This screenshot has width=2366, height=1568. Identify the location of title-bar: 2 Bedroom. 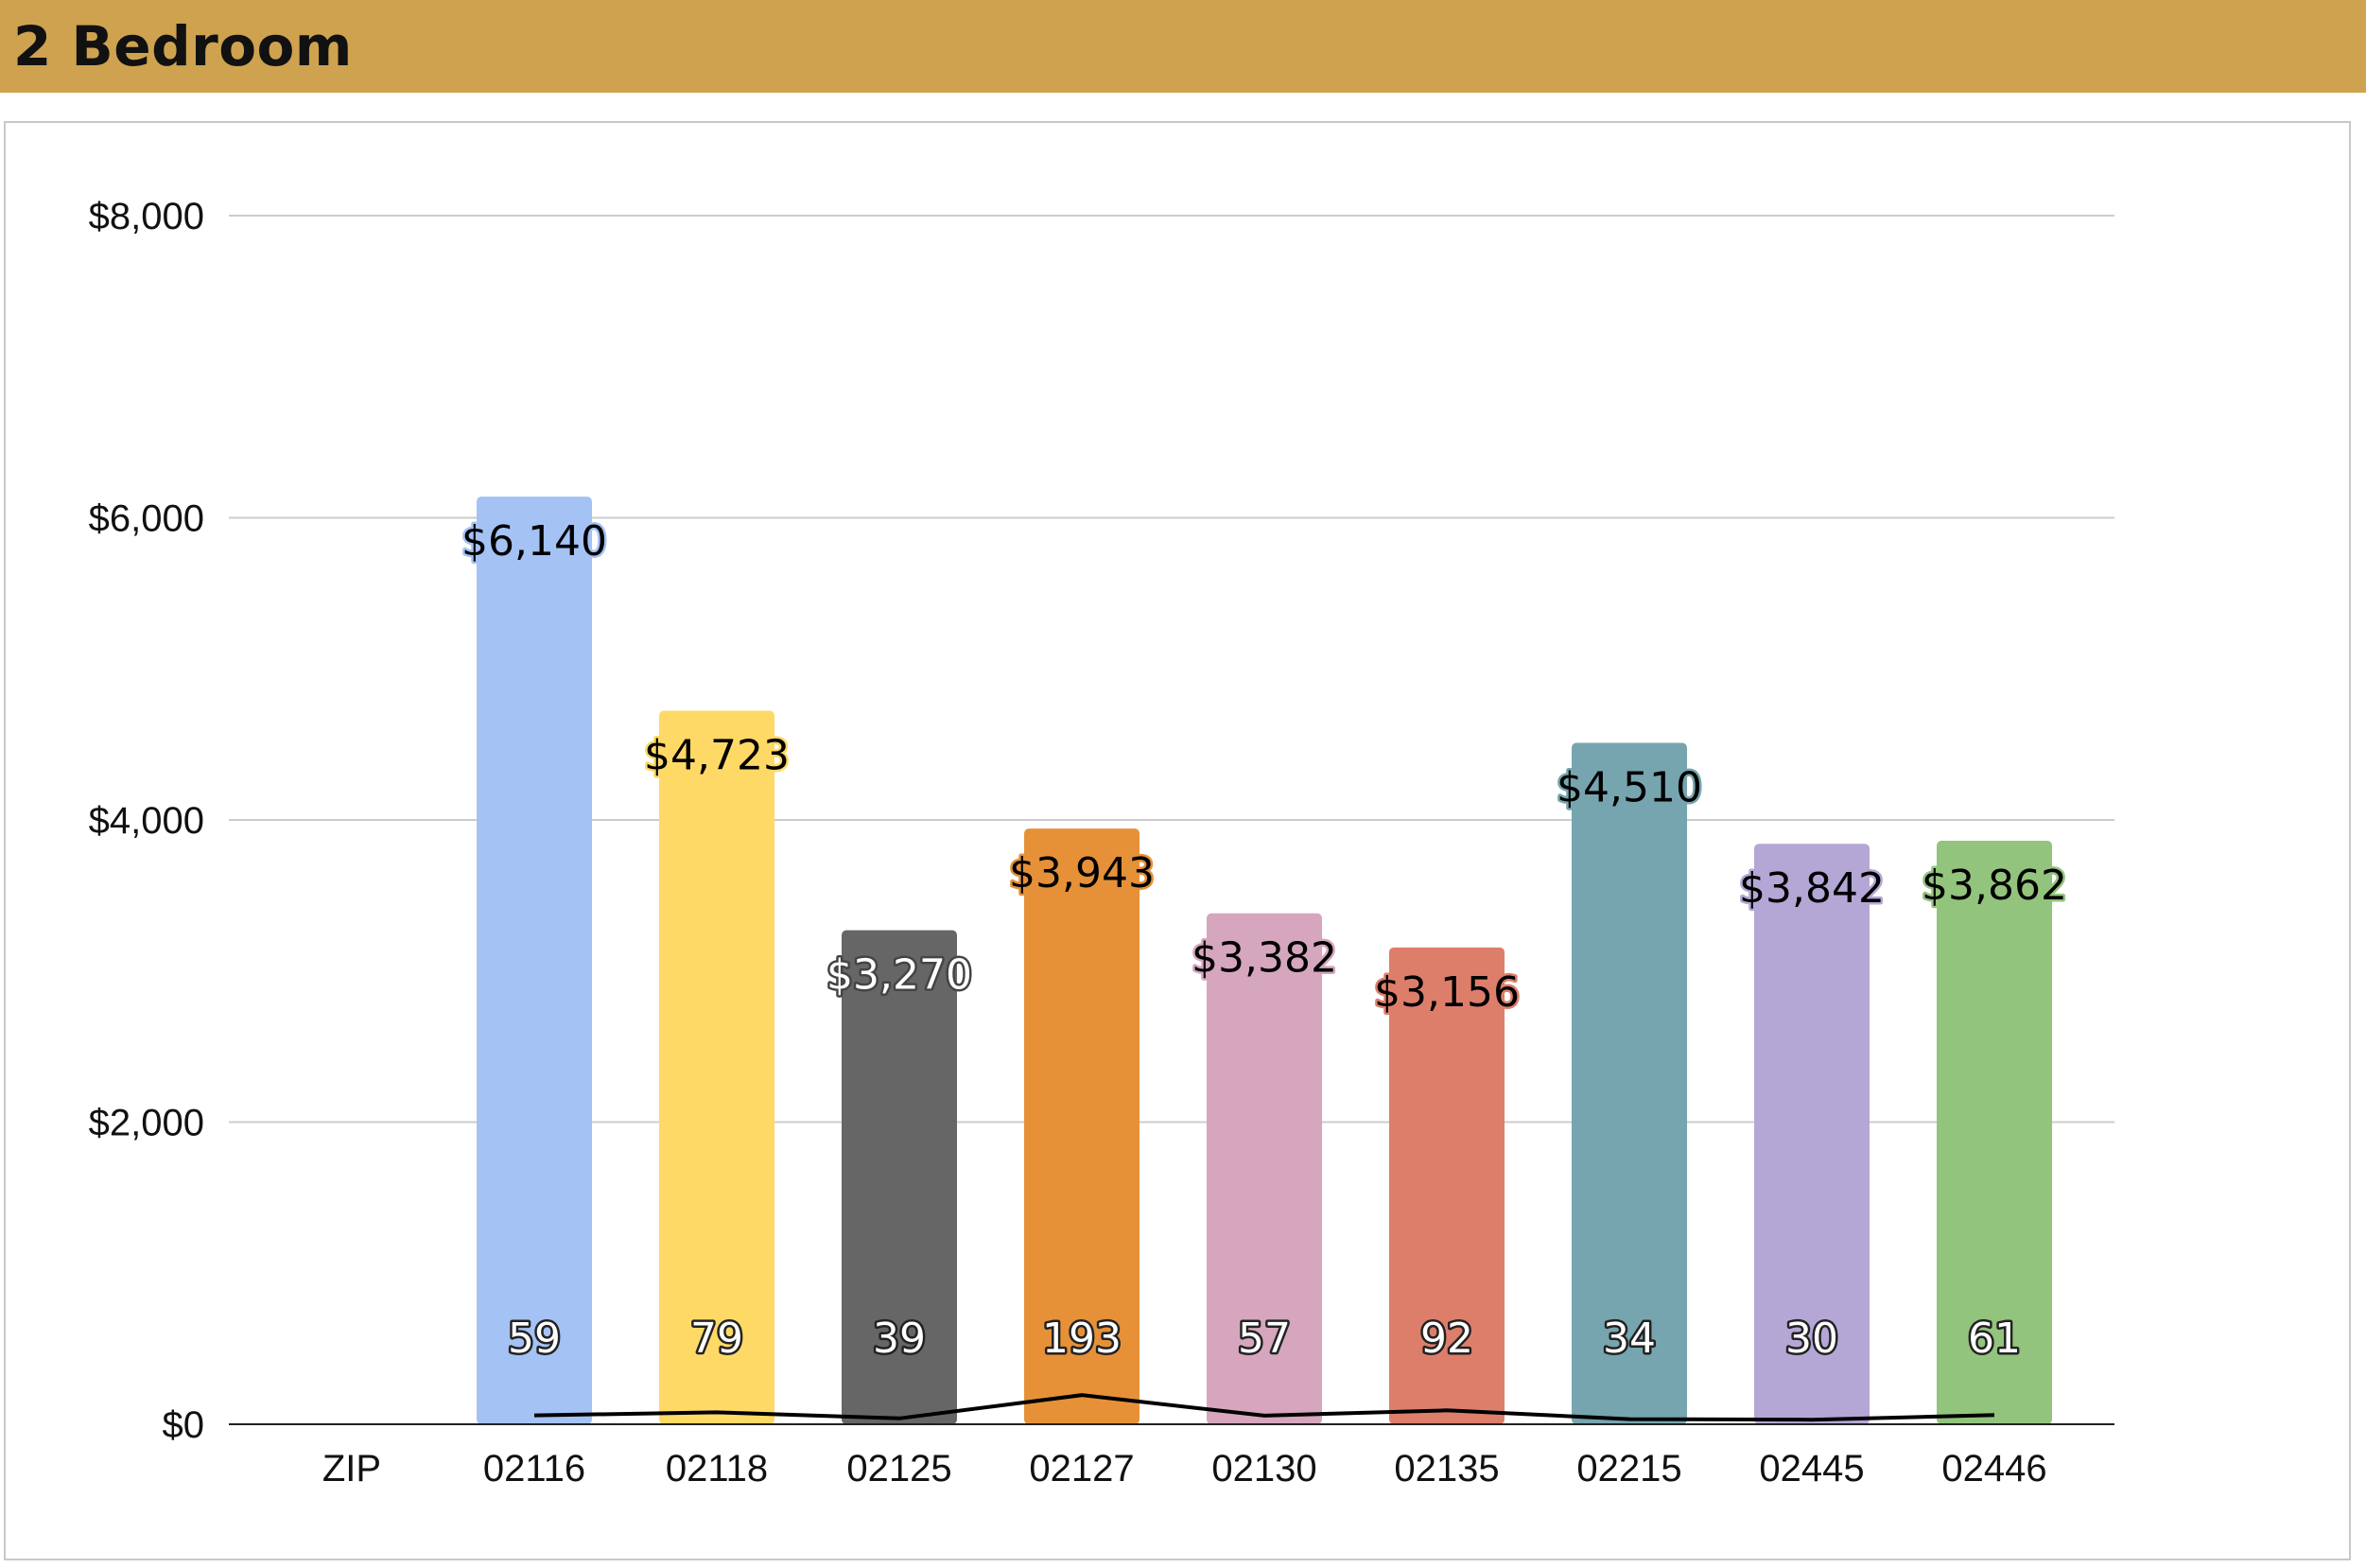
(1183, 47).